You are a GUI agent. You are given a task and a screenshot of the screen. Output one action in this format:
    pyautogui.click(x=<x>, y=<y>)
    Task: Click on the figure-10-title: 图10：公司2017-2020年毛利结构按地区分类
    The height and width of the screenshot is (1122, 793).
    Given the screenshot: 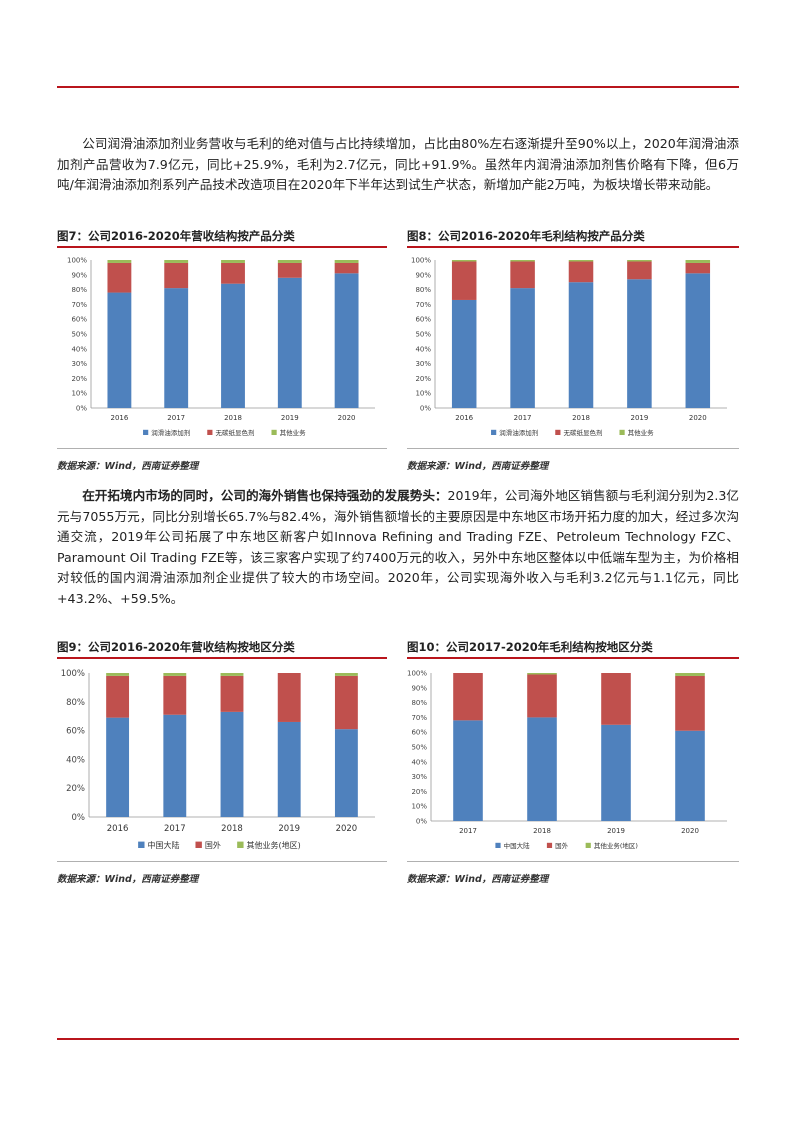 What is the action you would take?
    pyautogui.click(x=573, y=648)
    